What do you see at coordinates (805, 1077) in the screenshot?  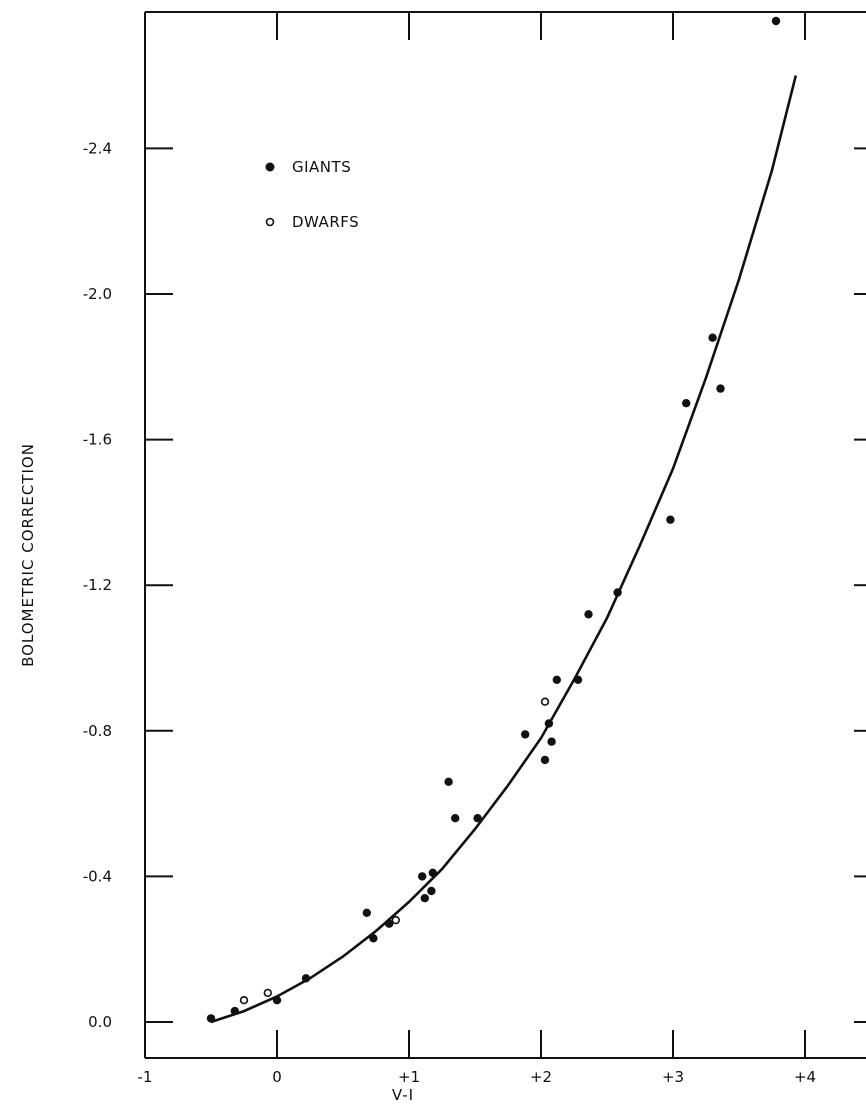 I see `x-tick-label: +4` at bounding box center [805, 1077].